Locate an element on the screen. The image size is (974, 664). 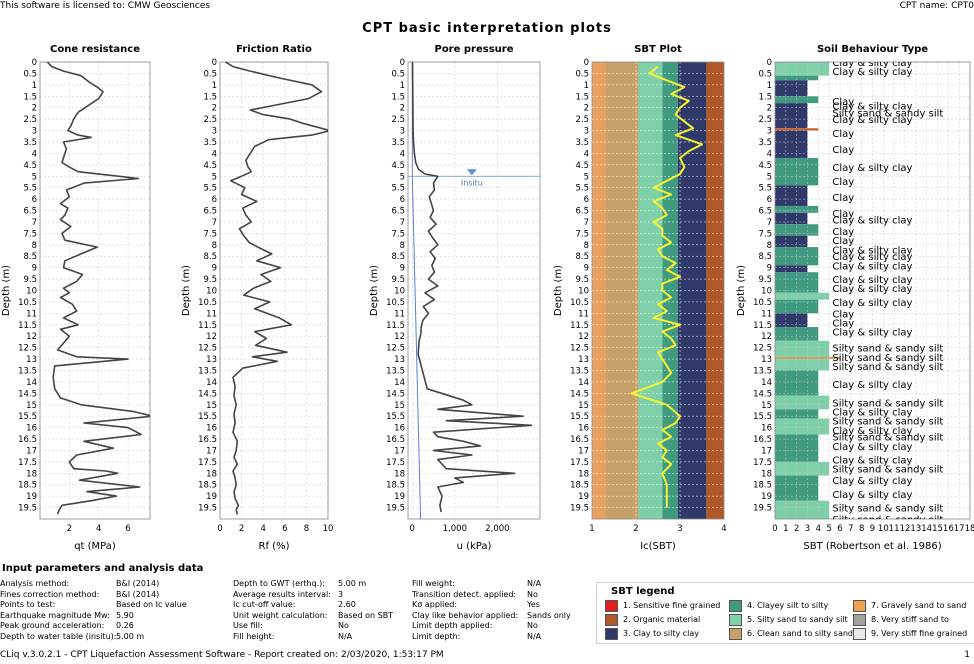
param-label: Limit depth applied: is located at coordinates (452, 625).